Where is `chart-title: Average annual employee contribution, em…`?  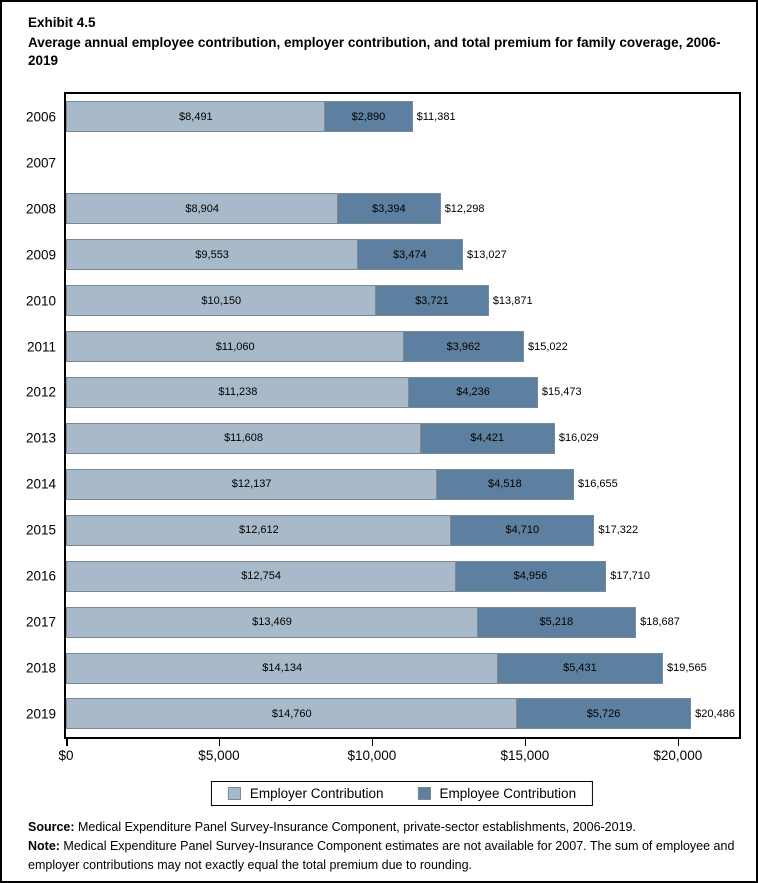
chart-title: Average annual employee contribution, em… is located at coordinates (374, 51).